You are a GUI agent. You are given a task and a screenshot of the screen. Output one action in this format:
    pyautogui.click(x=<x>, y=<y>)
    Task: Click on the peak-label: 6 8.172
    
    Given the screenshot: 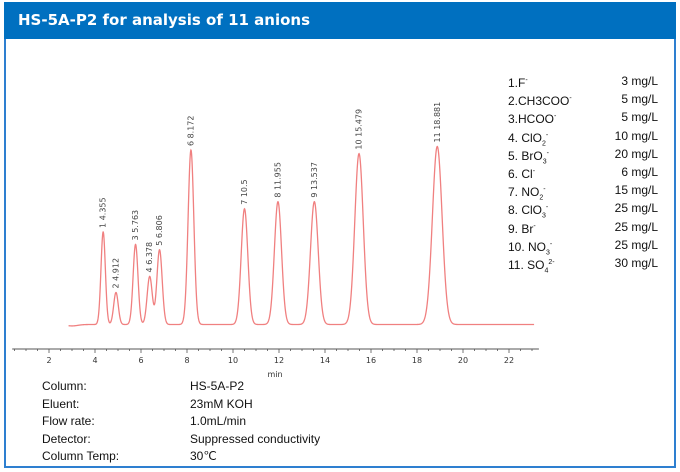 What is the action you would take?
    pyautogui.click(x=190, y=131)
    